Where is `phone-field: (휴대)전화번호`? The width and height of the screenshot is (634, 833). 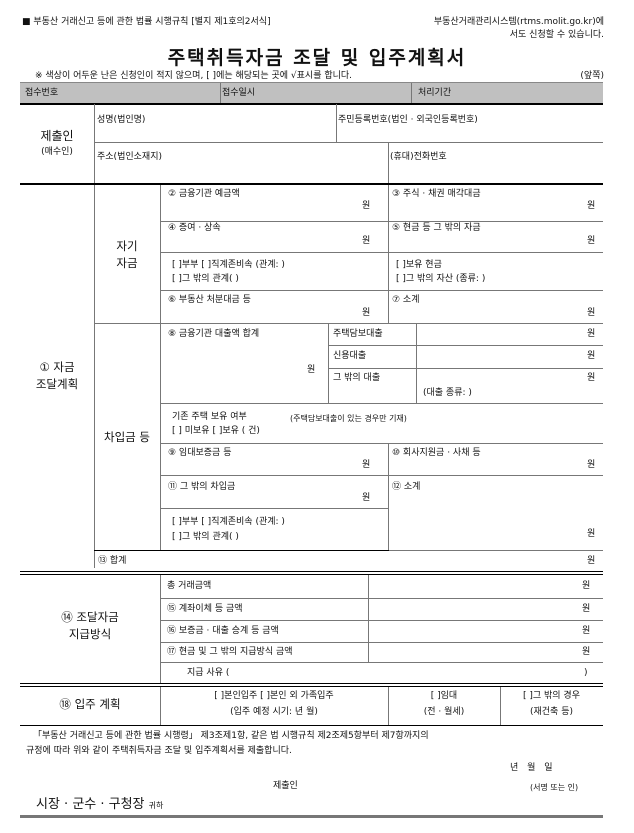 phone-field: (휴대)전화번호 is located at coordinates (418, 157).